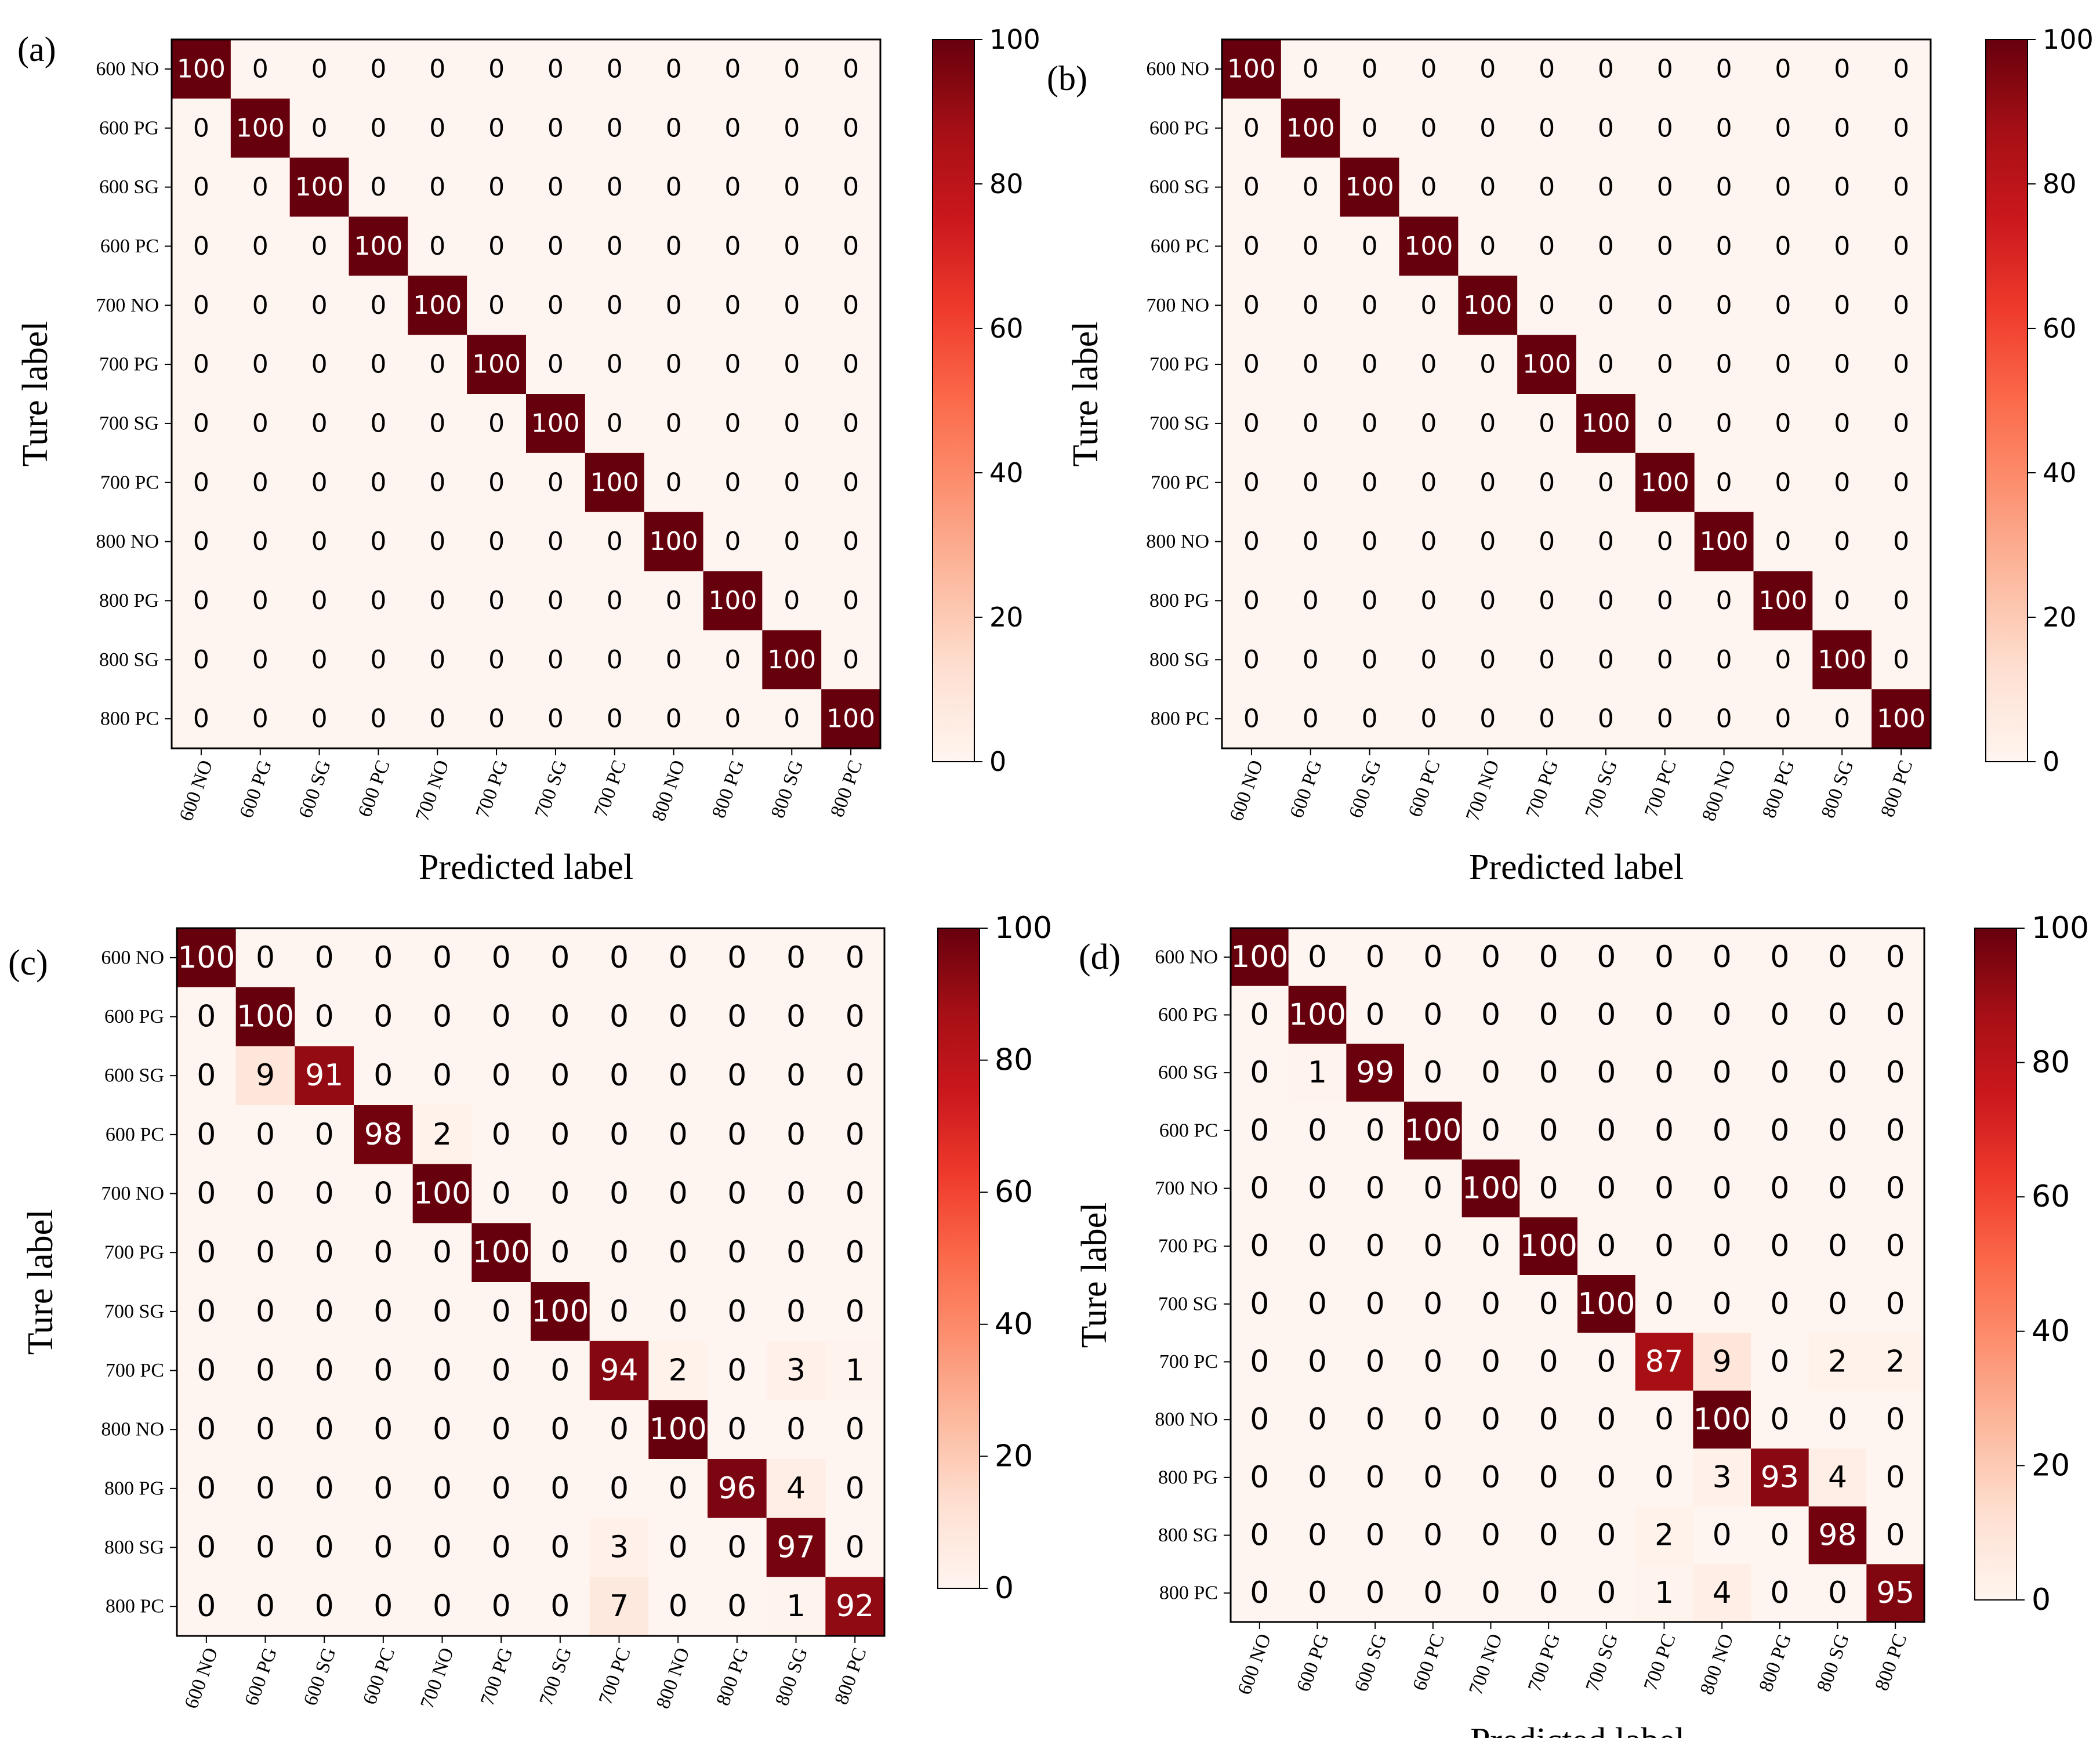 Image resolution: width=2100 pixels, height=1738 pixels. Describe the element at coordinates (2051, 1062) in the screenshot. I see `colorbar-tick-label: 80` at that location.